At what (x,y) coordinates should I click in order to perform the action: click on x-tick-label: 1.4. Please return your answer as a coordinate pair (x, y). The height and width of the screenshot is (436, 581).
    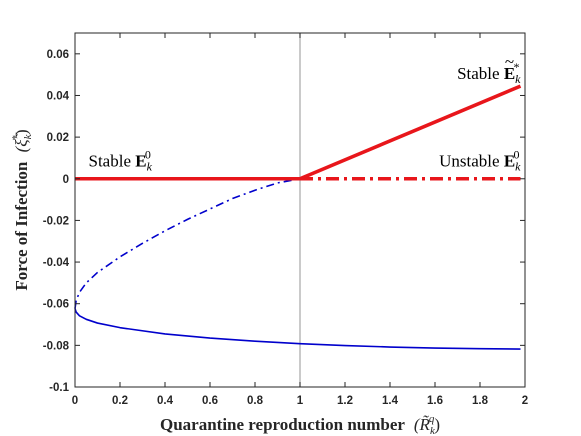
    Looking at the image, I should click on (390, 401).